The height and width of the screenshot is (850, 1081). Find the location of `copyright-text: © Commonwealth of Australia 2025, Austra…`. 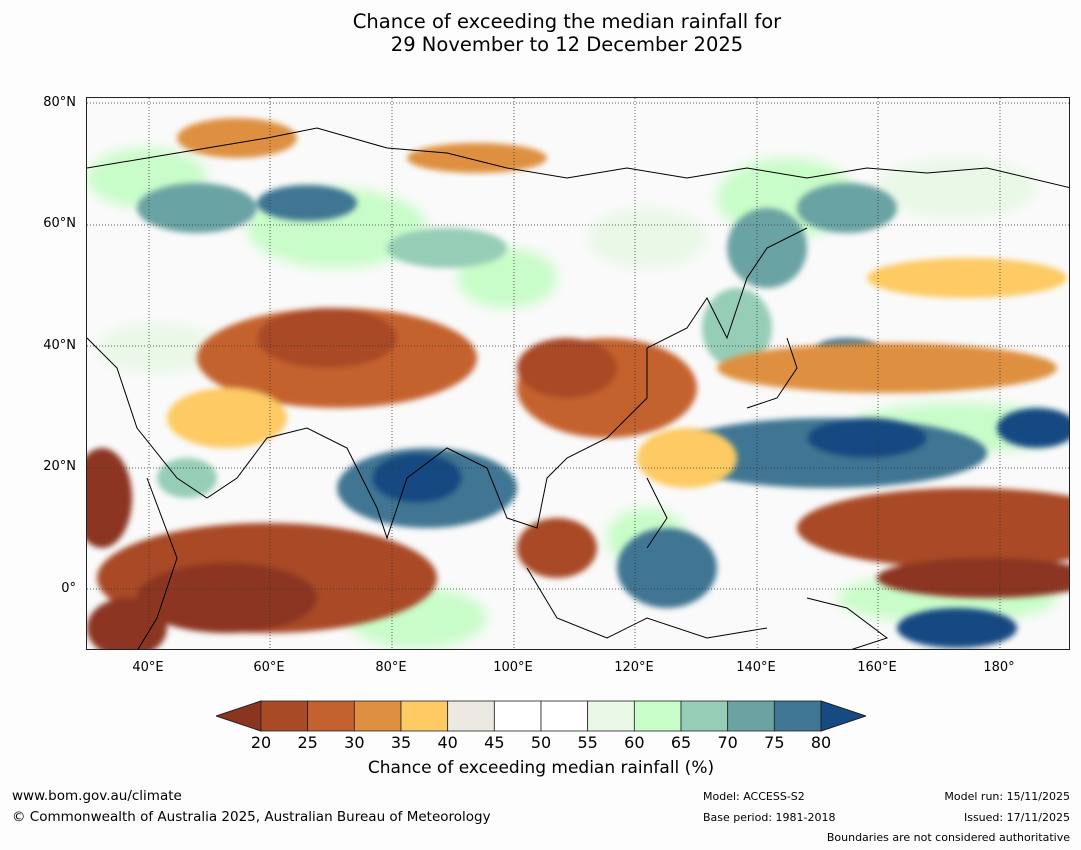

copyright-text: © Commonwealth of Australia 2025, Austra… is located at coordinates (251, 817).